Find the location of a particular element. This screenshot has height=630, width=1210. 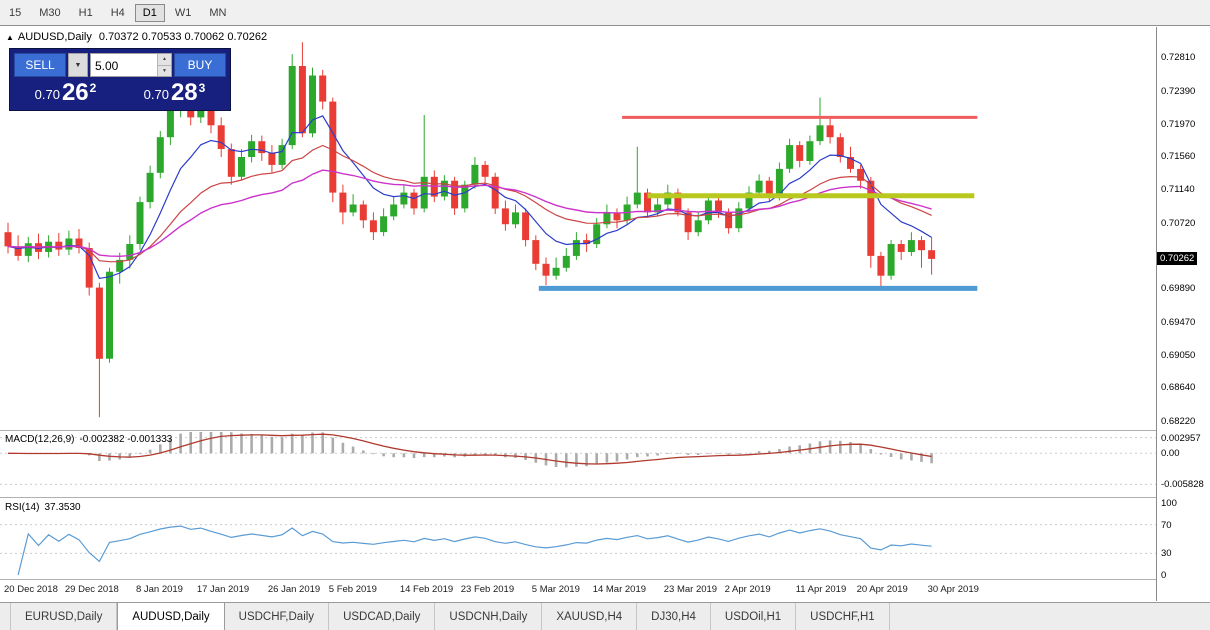

rsi-value: 37.3530 is located at coordinates (62, 507).